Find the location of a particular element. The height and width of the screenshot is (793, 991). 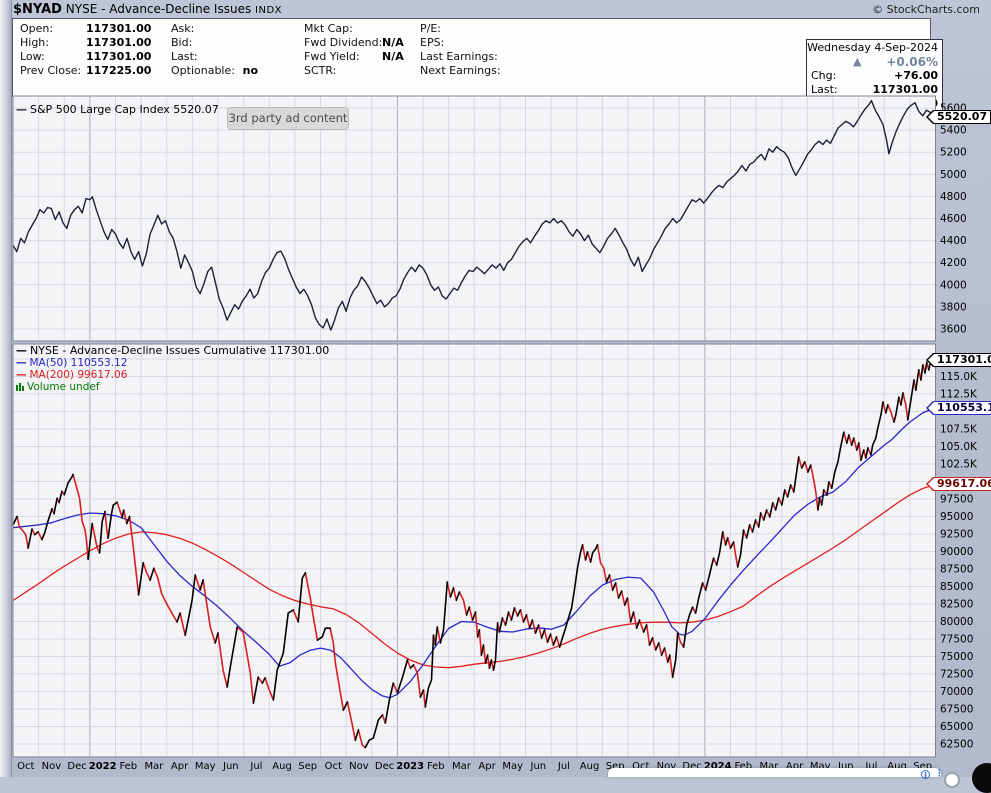

ma200-legend-label: MA(200) 99617.06 is located at coordinates (78, 375).